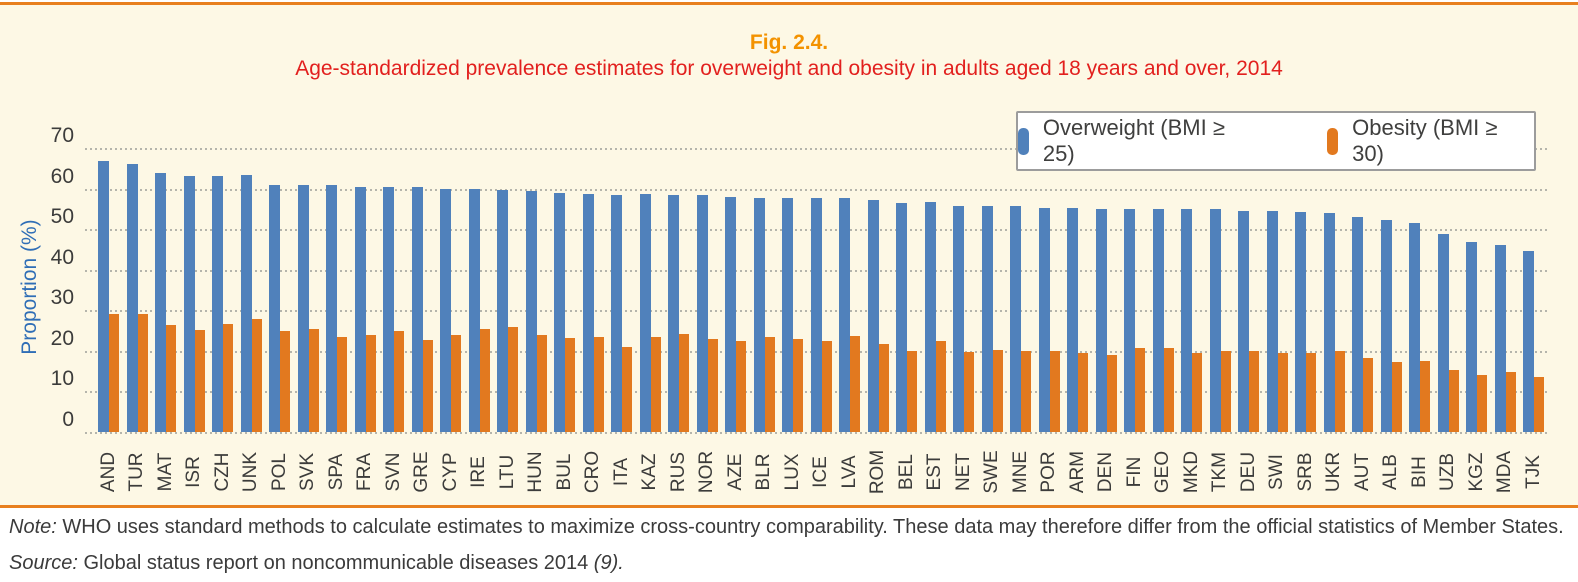 The height and width of the screenshot is (582, 1578). Describe the element at coordinates (598, 384) in the screenshot. I see `obesity-bar-cro` at that location.